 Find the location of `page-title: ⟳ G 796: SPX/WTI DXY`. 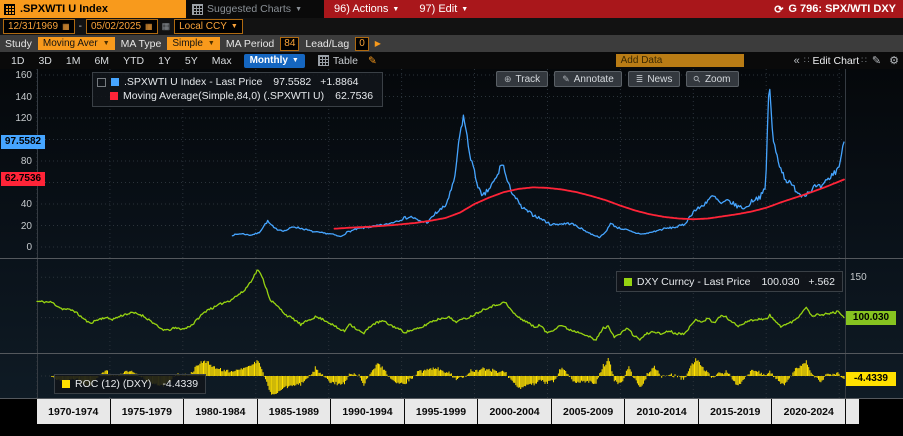

page-title: ⟳ G 796: SPX/WTI DXY is located at coordinates (835, 9).